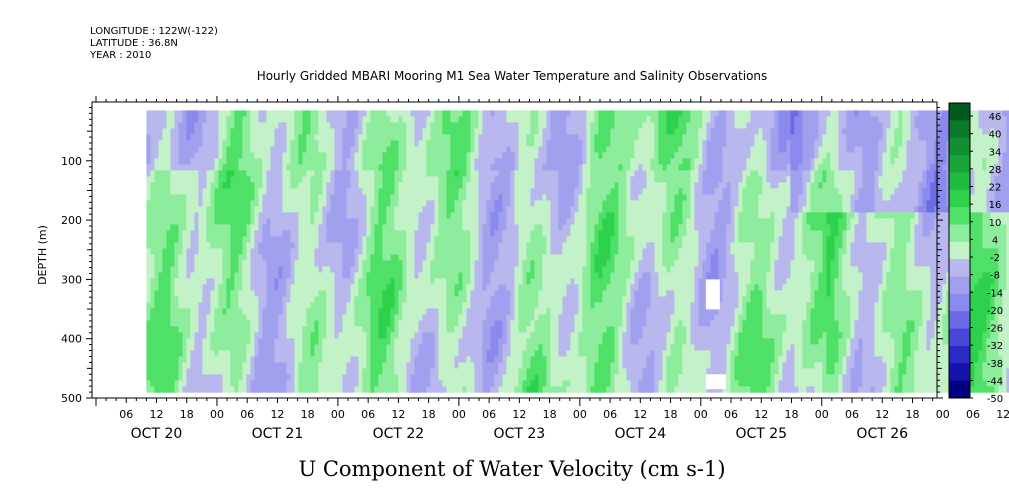 The image size is (1009, 504). What do you see at coordinates (995, 293) in the screenshot?
I see `colorbar-label: -14` at bounding box center [995, 293].